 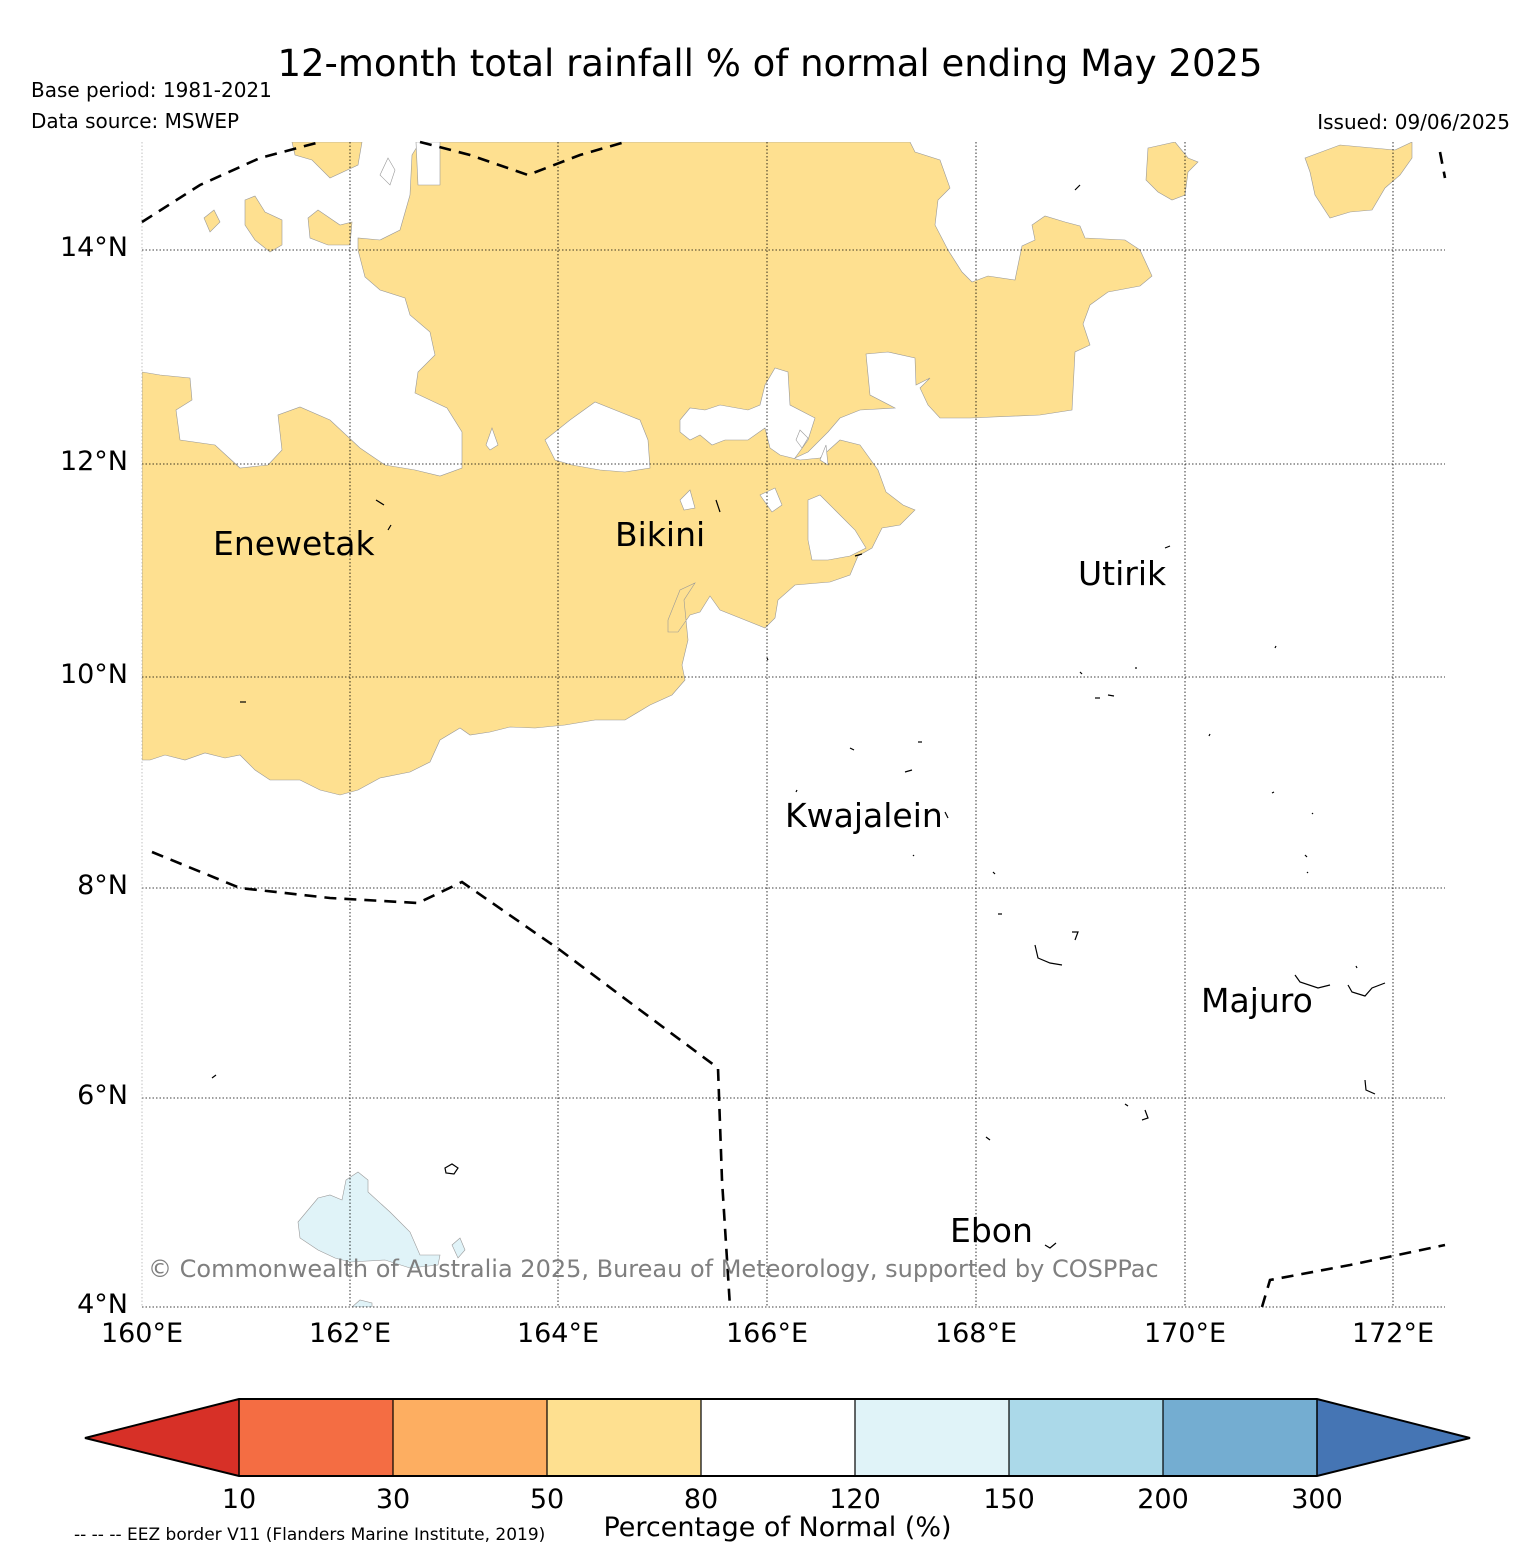 I want to click on yellow-patch-a, so click(x=263, y=224).